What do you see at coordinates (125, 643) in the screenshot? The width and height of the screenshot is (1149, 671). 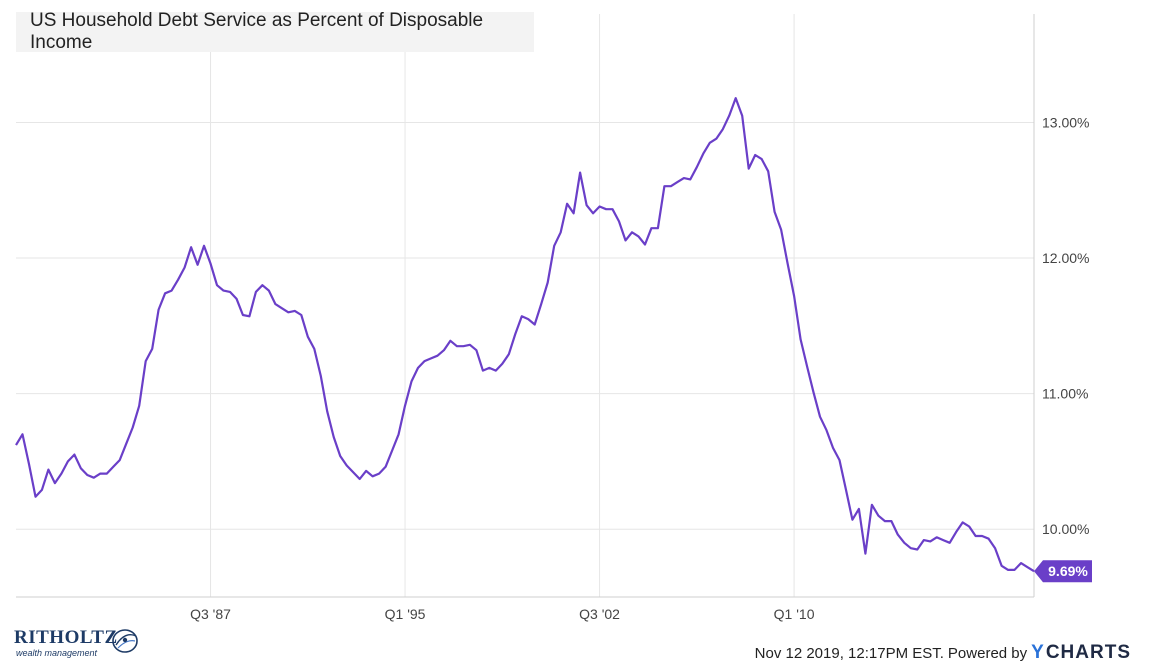 I see `ritholtz-emblem-icon` at bounding box center [125, 643].